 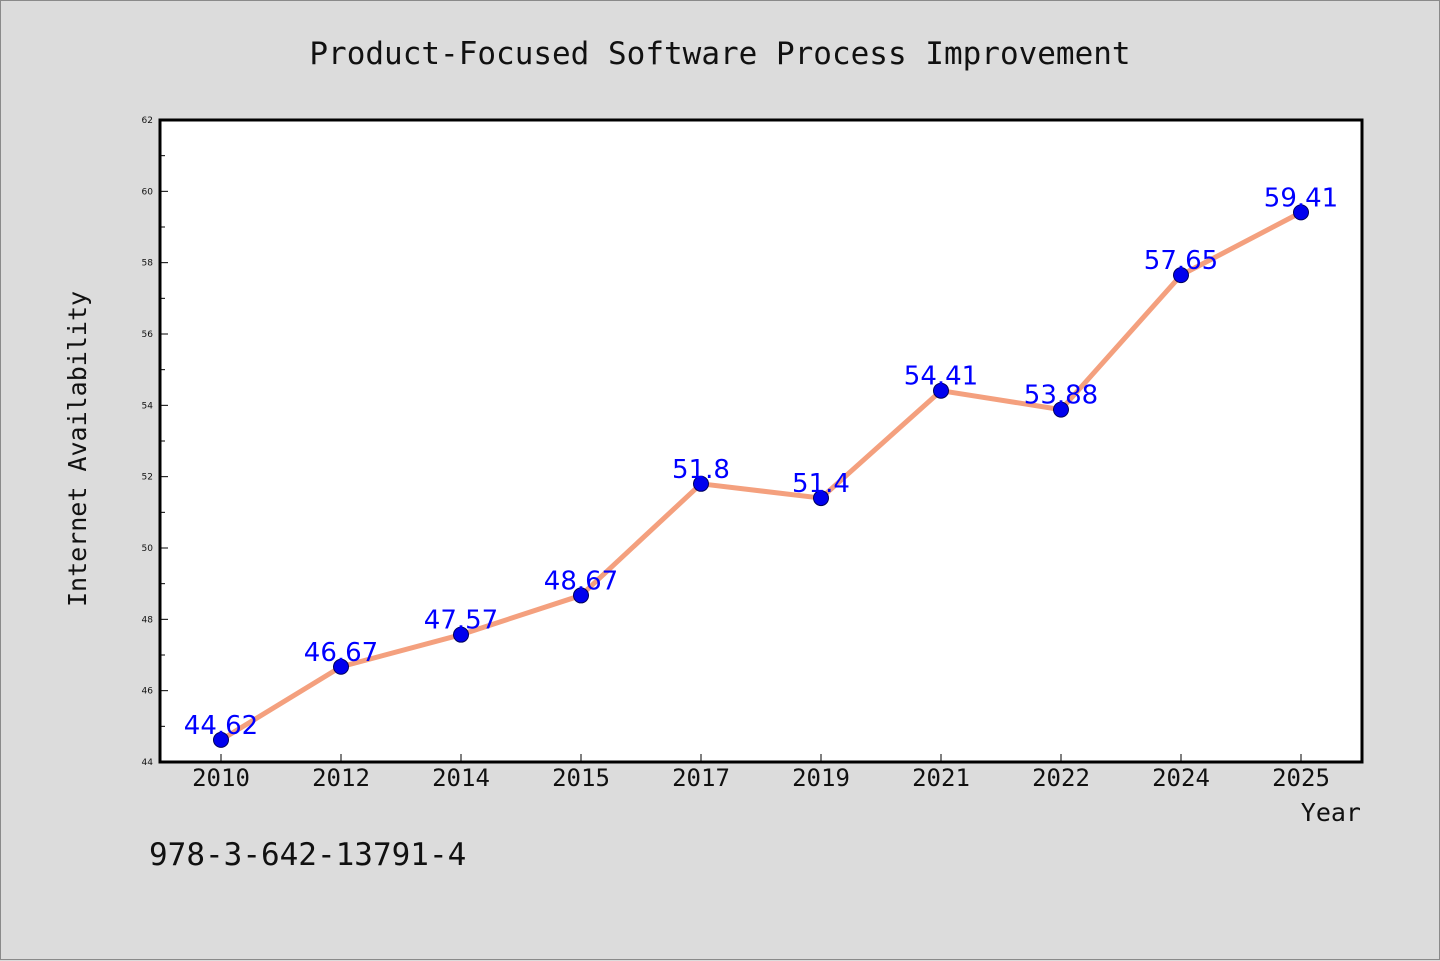 I want to click on y-tick-label: 58, so click(x=148, y=264).